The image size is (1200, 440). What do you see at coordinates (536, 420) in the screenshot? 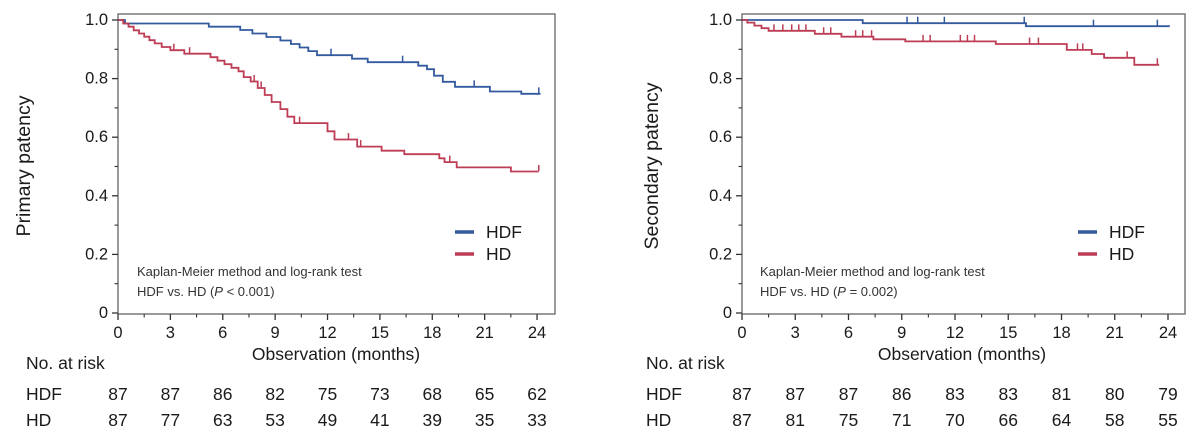
I see `risk-value-hd: 33` at bounding box center [536, 420].